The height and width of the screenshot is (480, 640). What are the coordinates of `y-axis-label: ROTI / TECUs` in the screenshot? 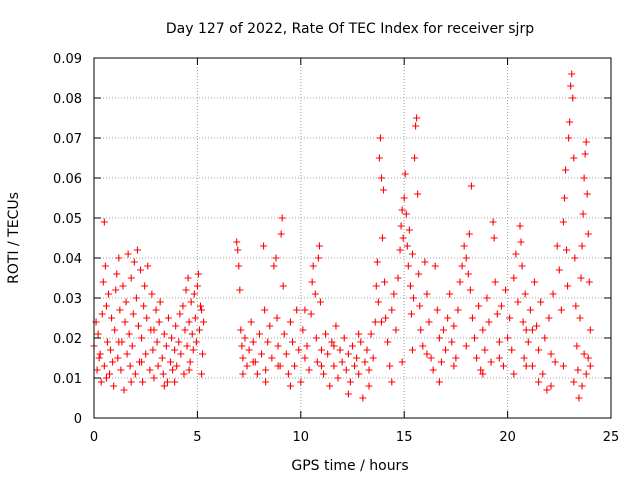 It's located at (14, 238).